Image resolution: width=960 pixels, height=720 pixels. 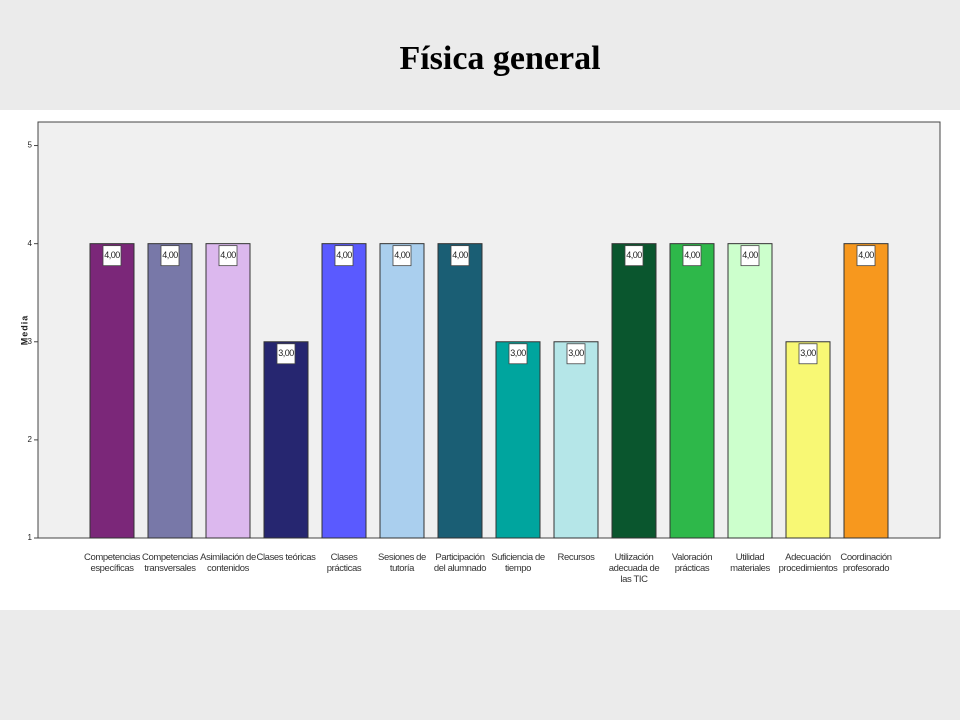 What do you see at coordinates (170, 563) in the screenshot?
I see `x-tick-label: Competencias transversales` at bounding box center [170, 563].